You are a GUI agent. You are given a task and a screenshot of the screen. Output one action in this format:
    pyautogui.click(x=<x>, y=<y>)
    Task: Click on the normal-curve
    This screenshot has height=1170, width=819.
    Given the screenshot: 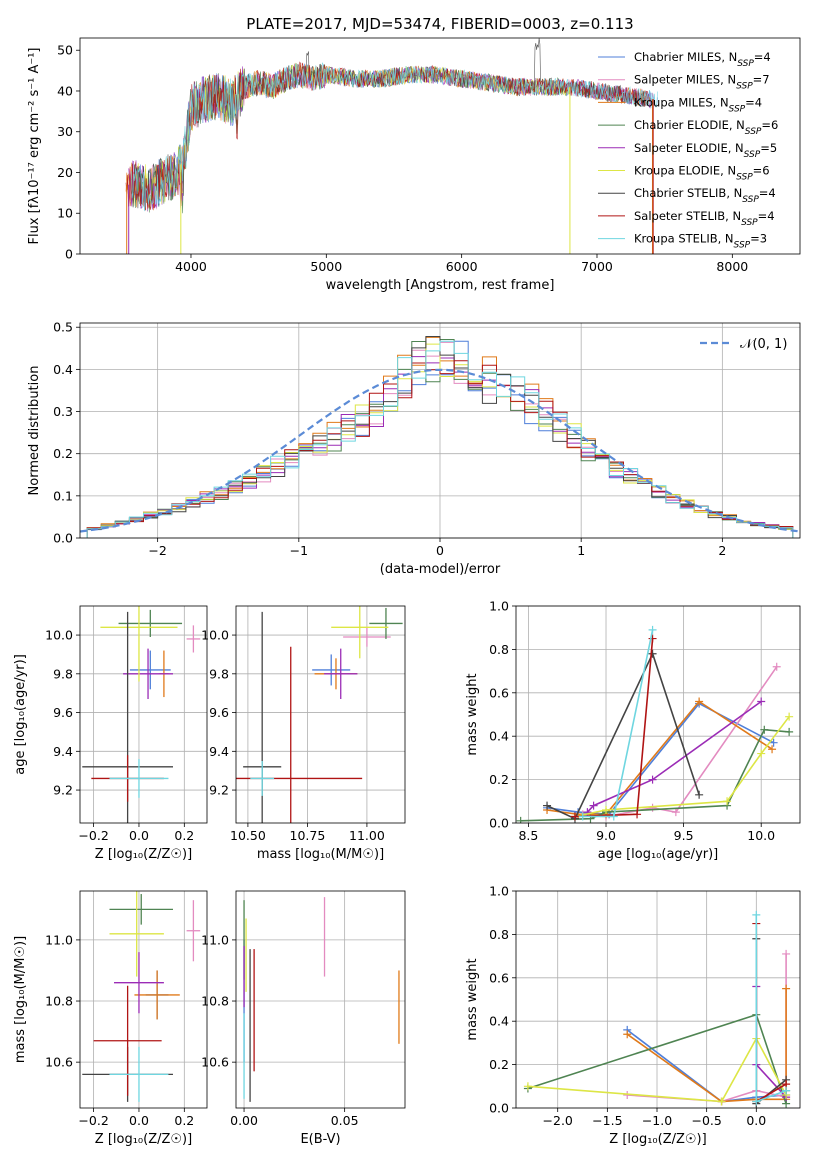 What is the action you would take?
    pyautogui.click(x=440, y=450)
    